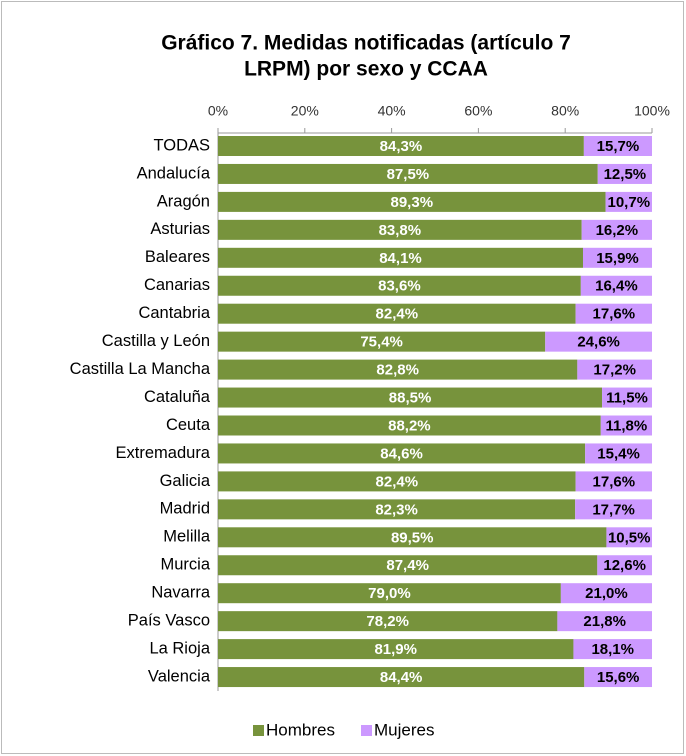 This screenshot has width=686, height=756. I want to click on category-label: Asturias, so click(180, 229).